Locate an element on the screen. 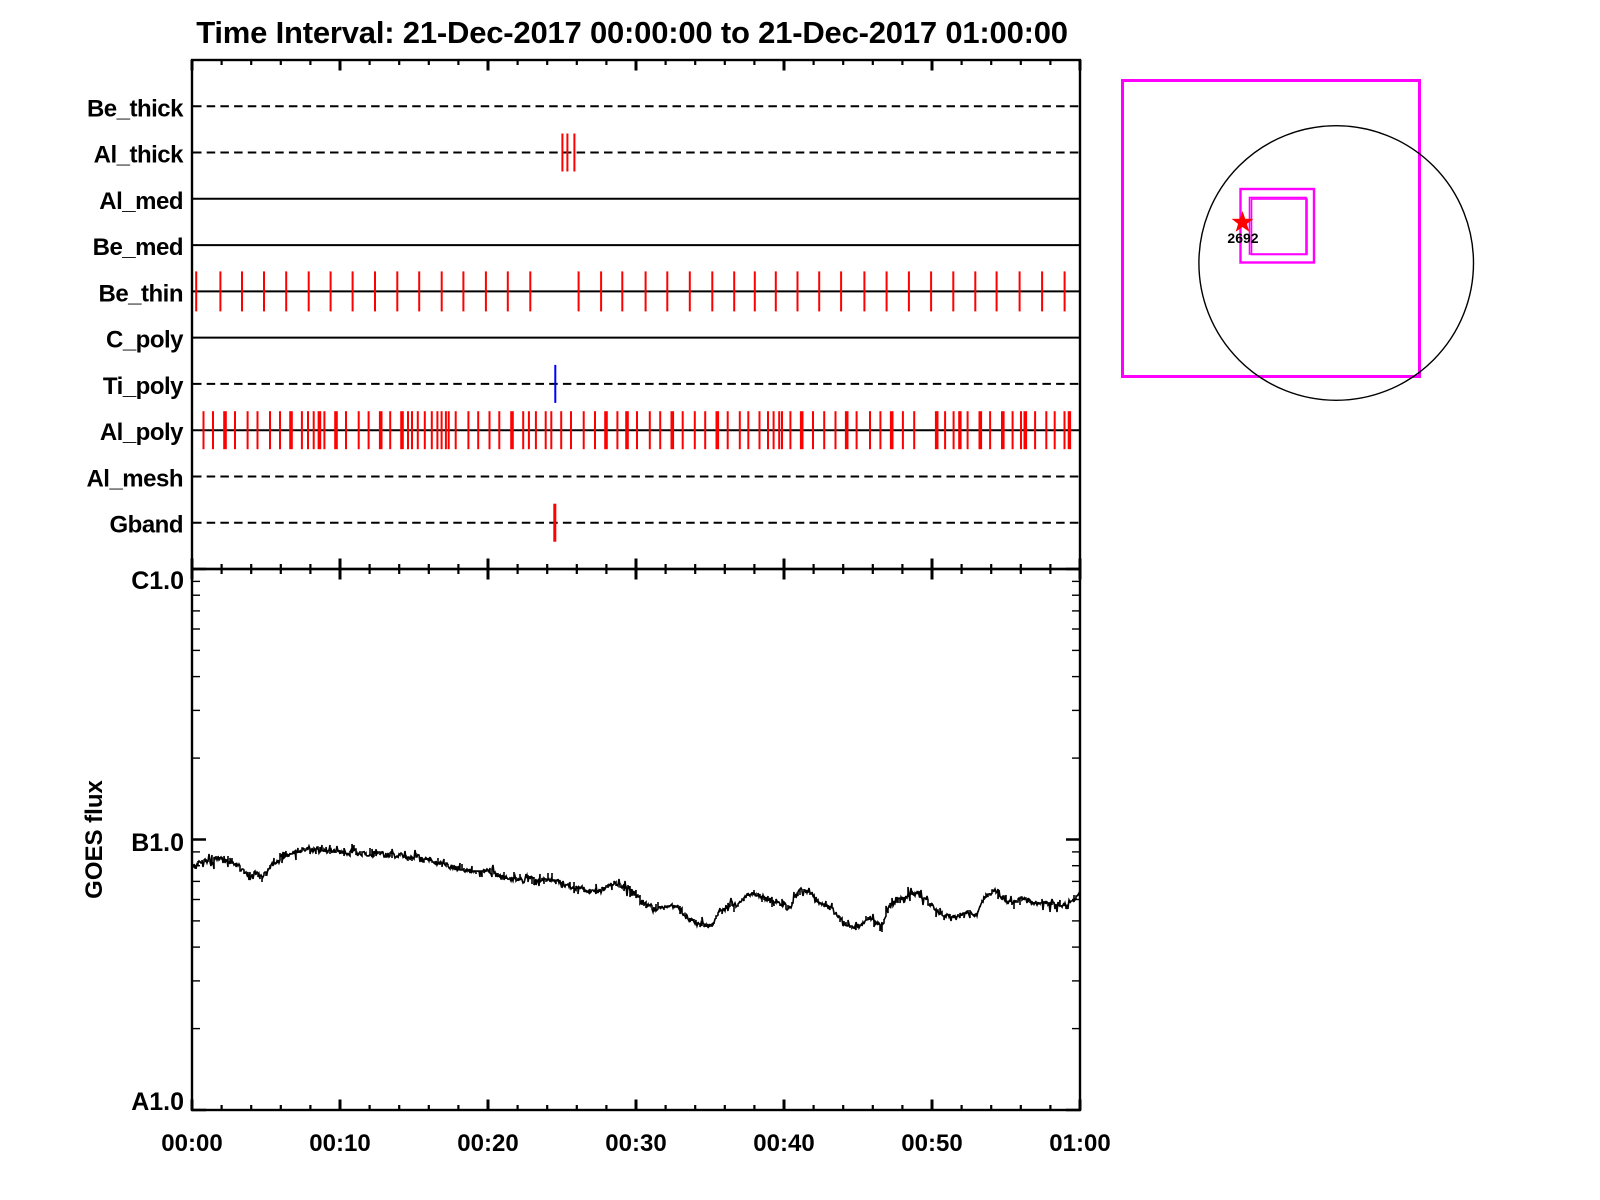 The height and width of the screenshot is (1200, 1600). svg-text: 00:00 is located at coordinates (191, 1143).